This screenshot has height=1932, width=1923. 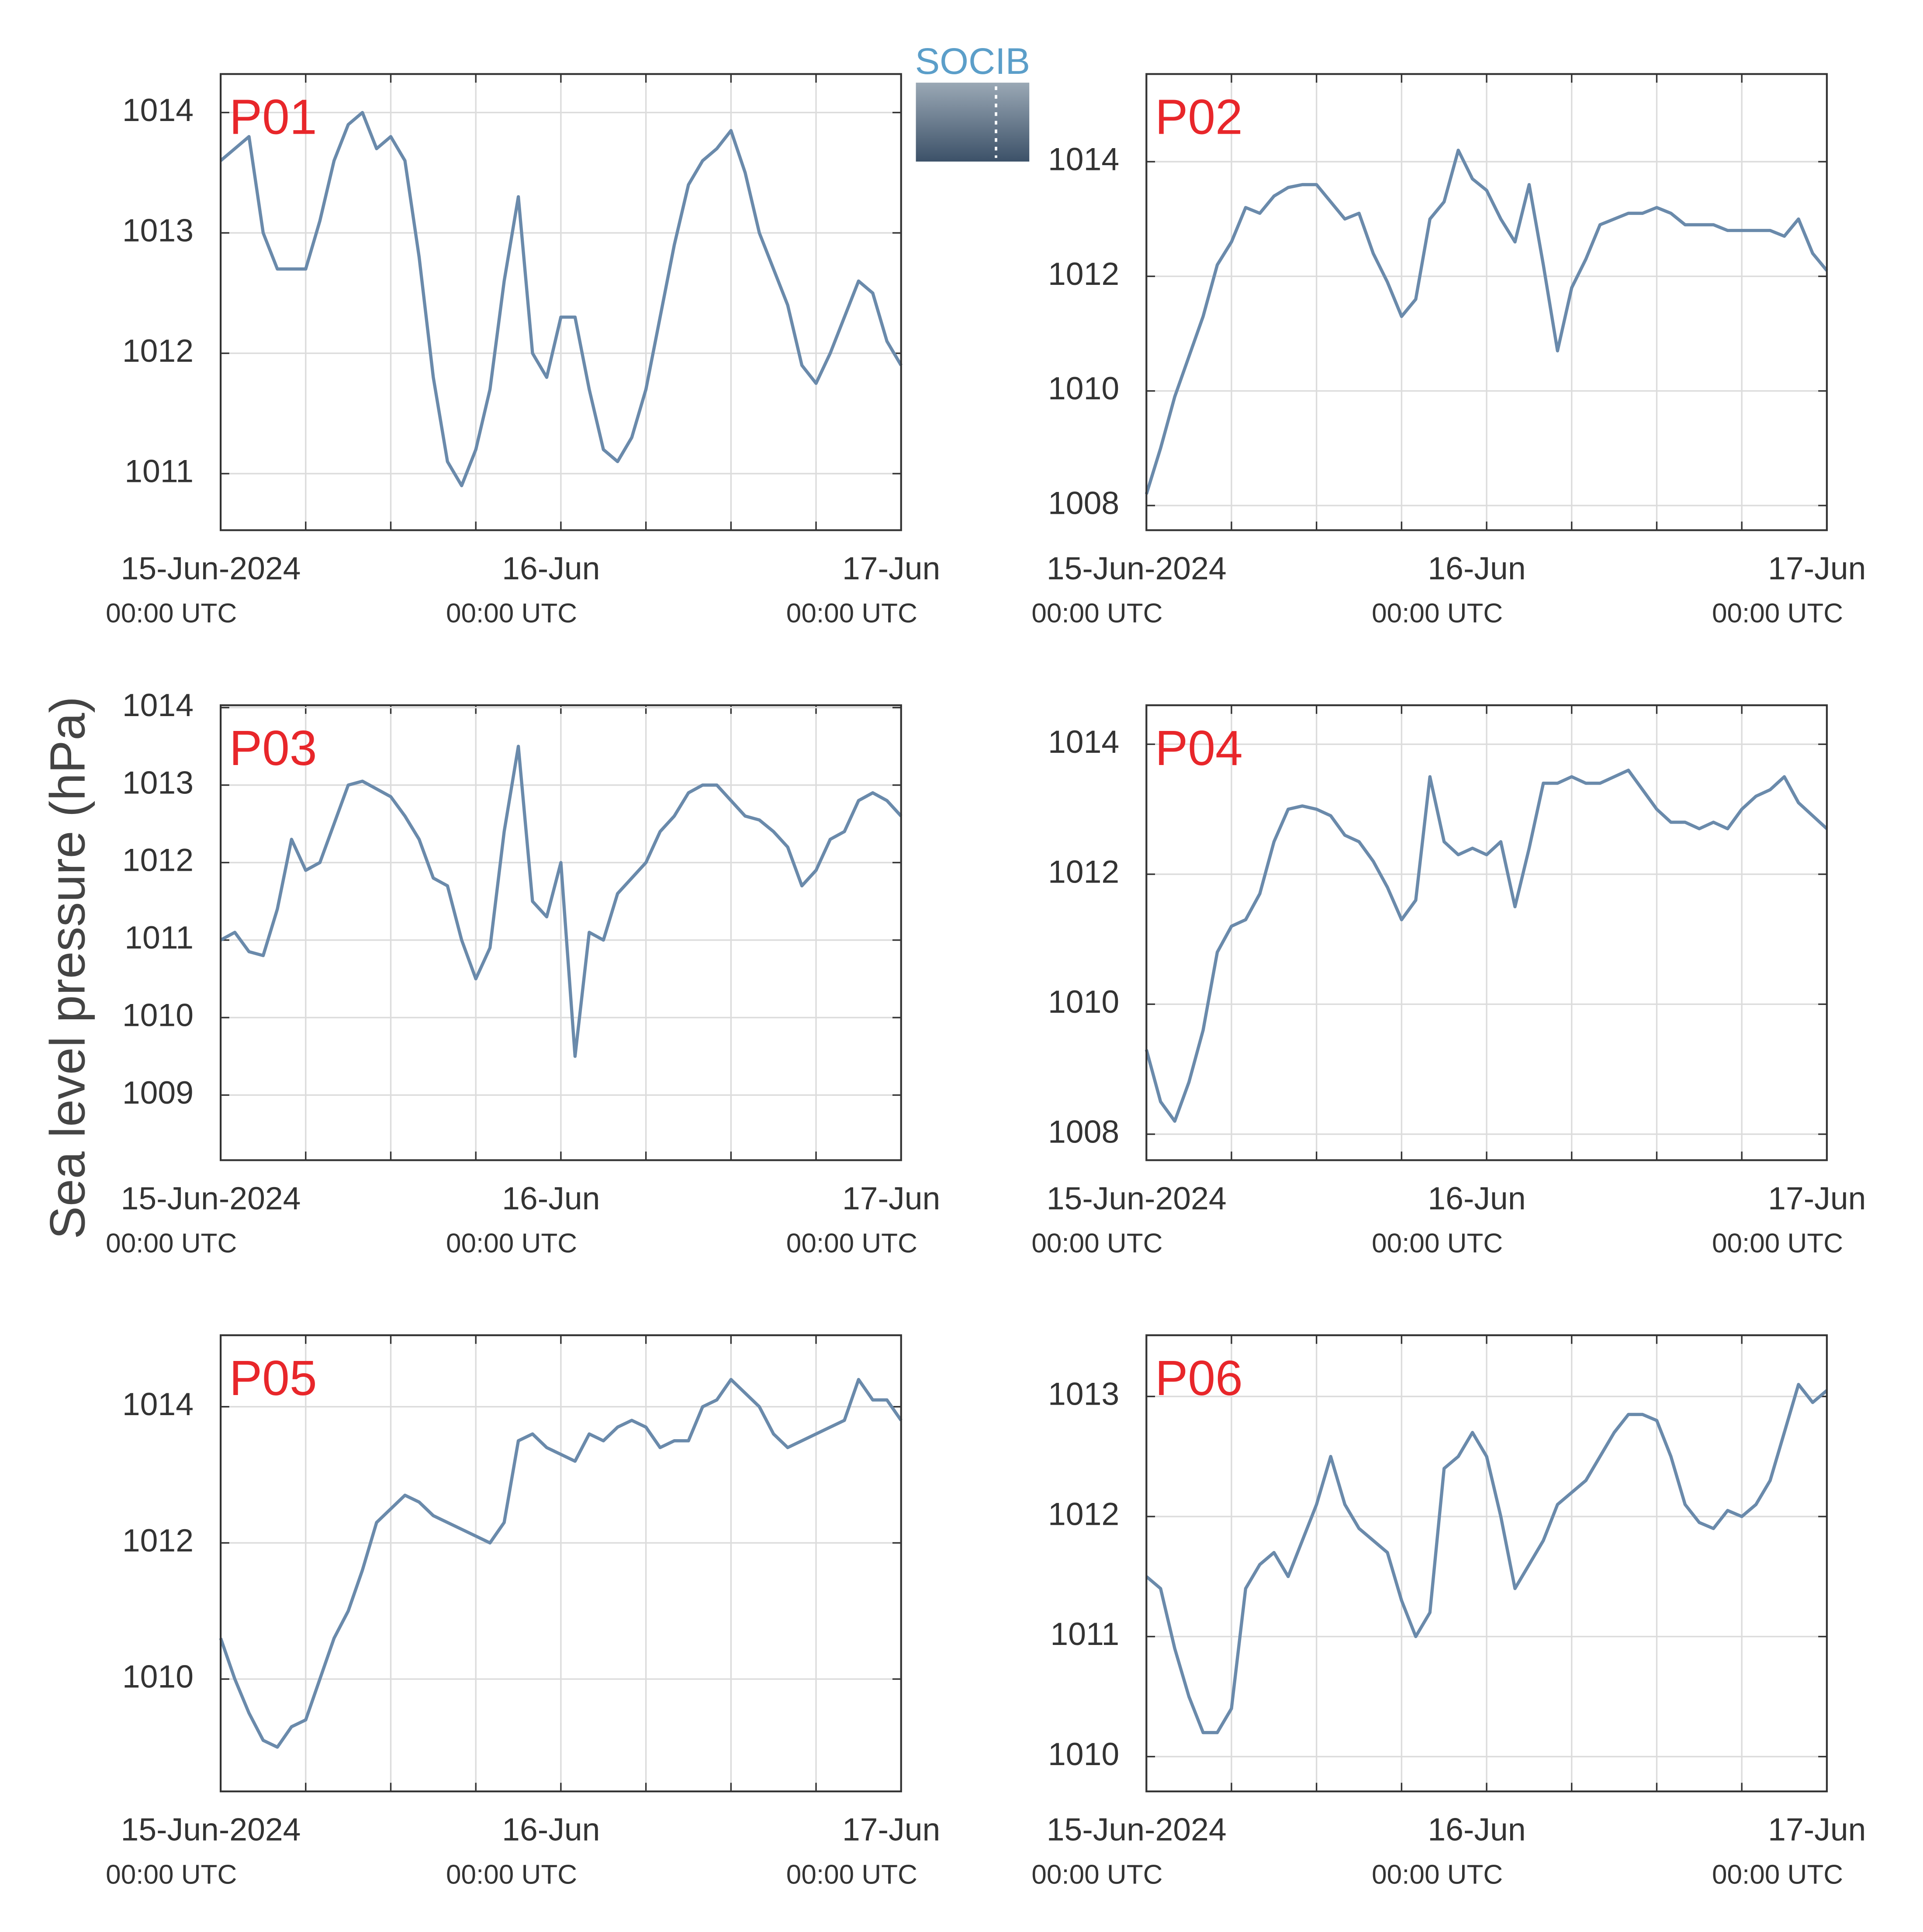 I want to click on panel-title: P05, so click(x=273, y=1378).